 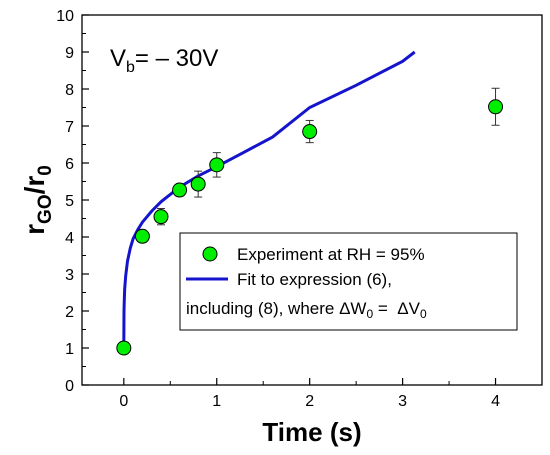 What do you see at coordinates (65, 16) in the screenshot?
I see `y-tick-label-10: 10` at bounding box center [65, 16].